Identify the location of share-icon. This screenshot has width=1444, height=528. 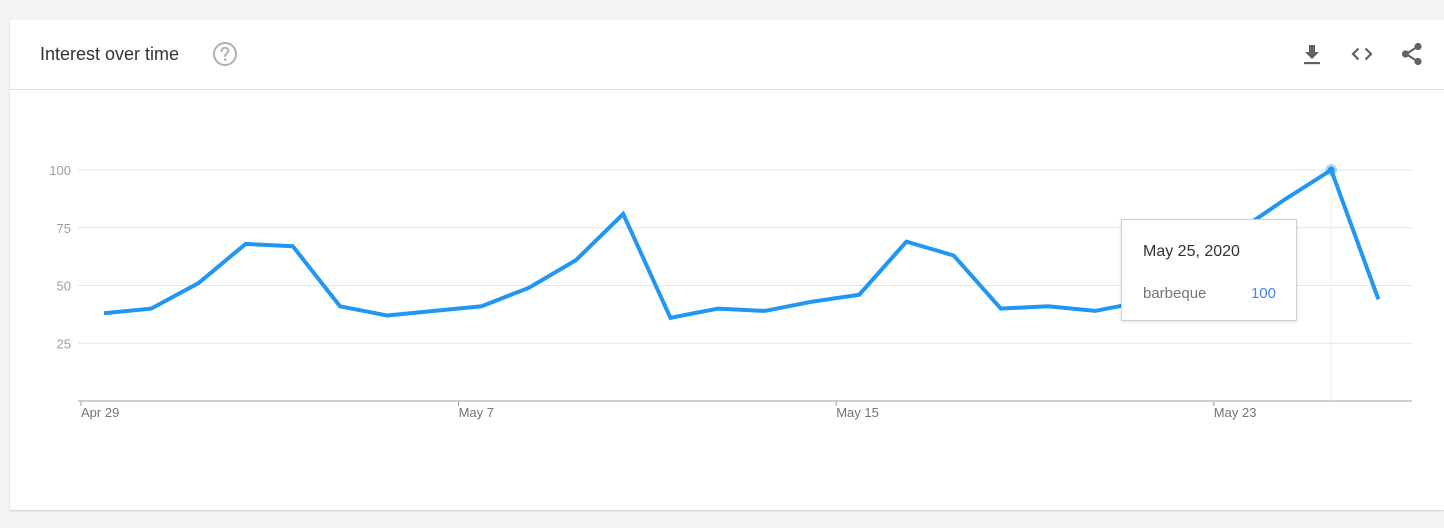
(1412, 54).